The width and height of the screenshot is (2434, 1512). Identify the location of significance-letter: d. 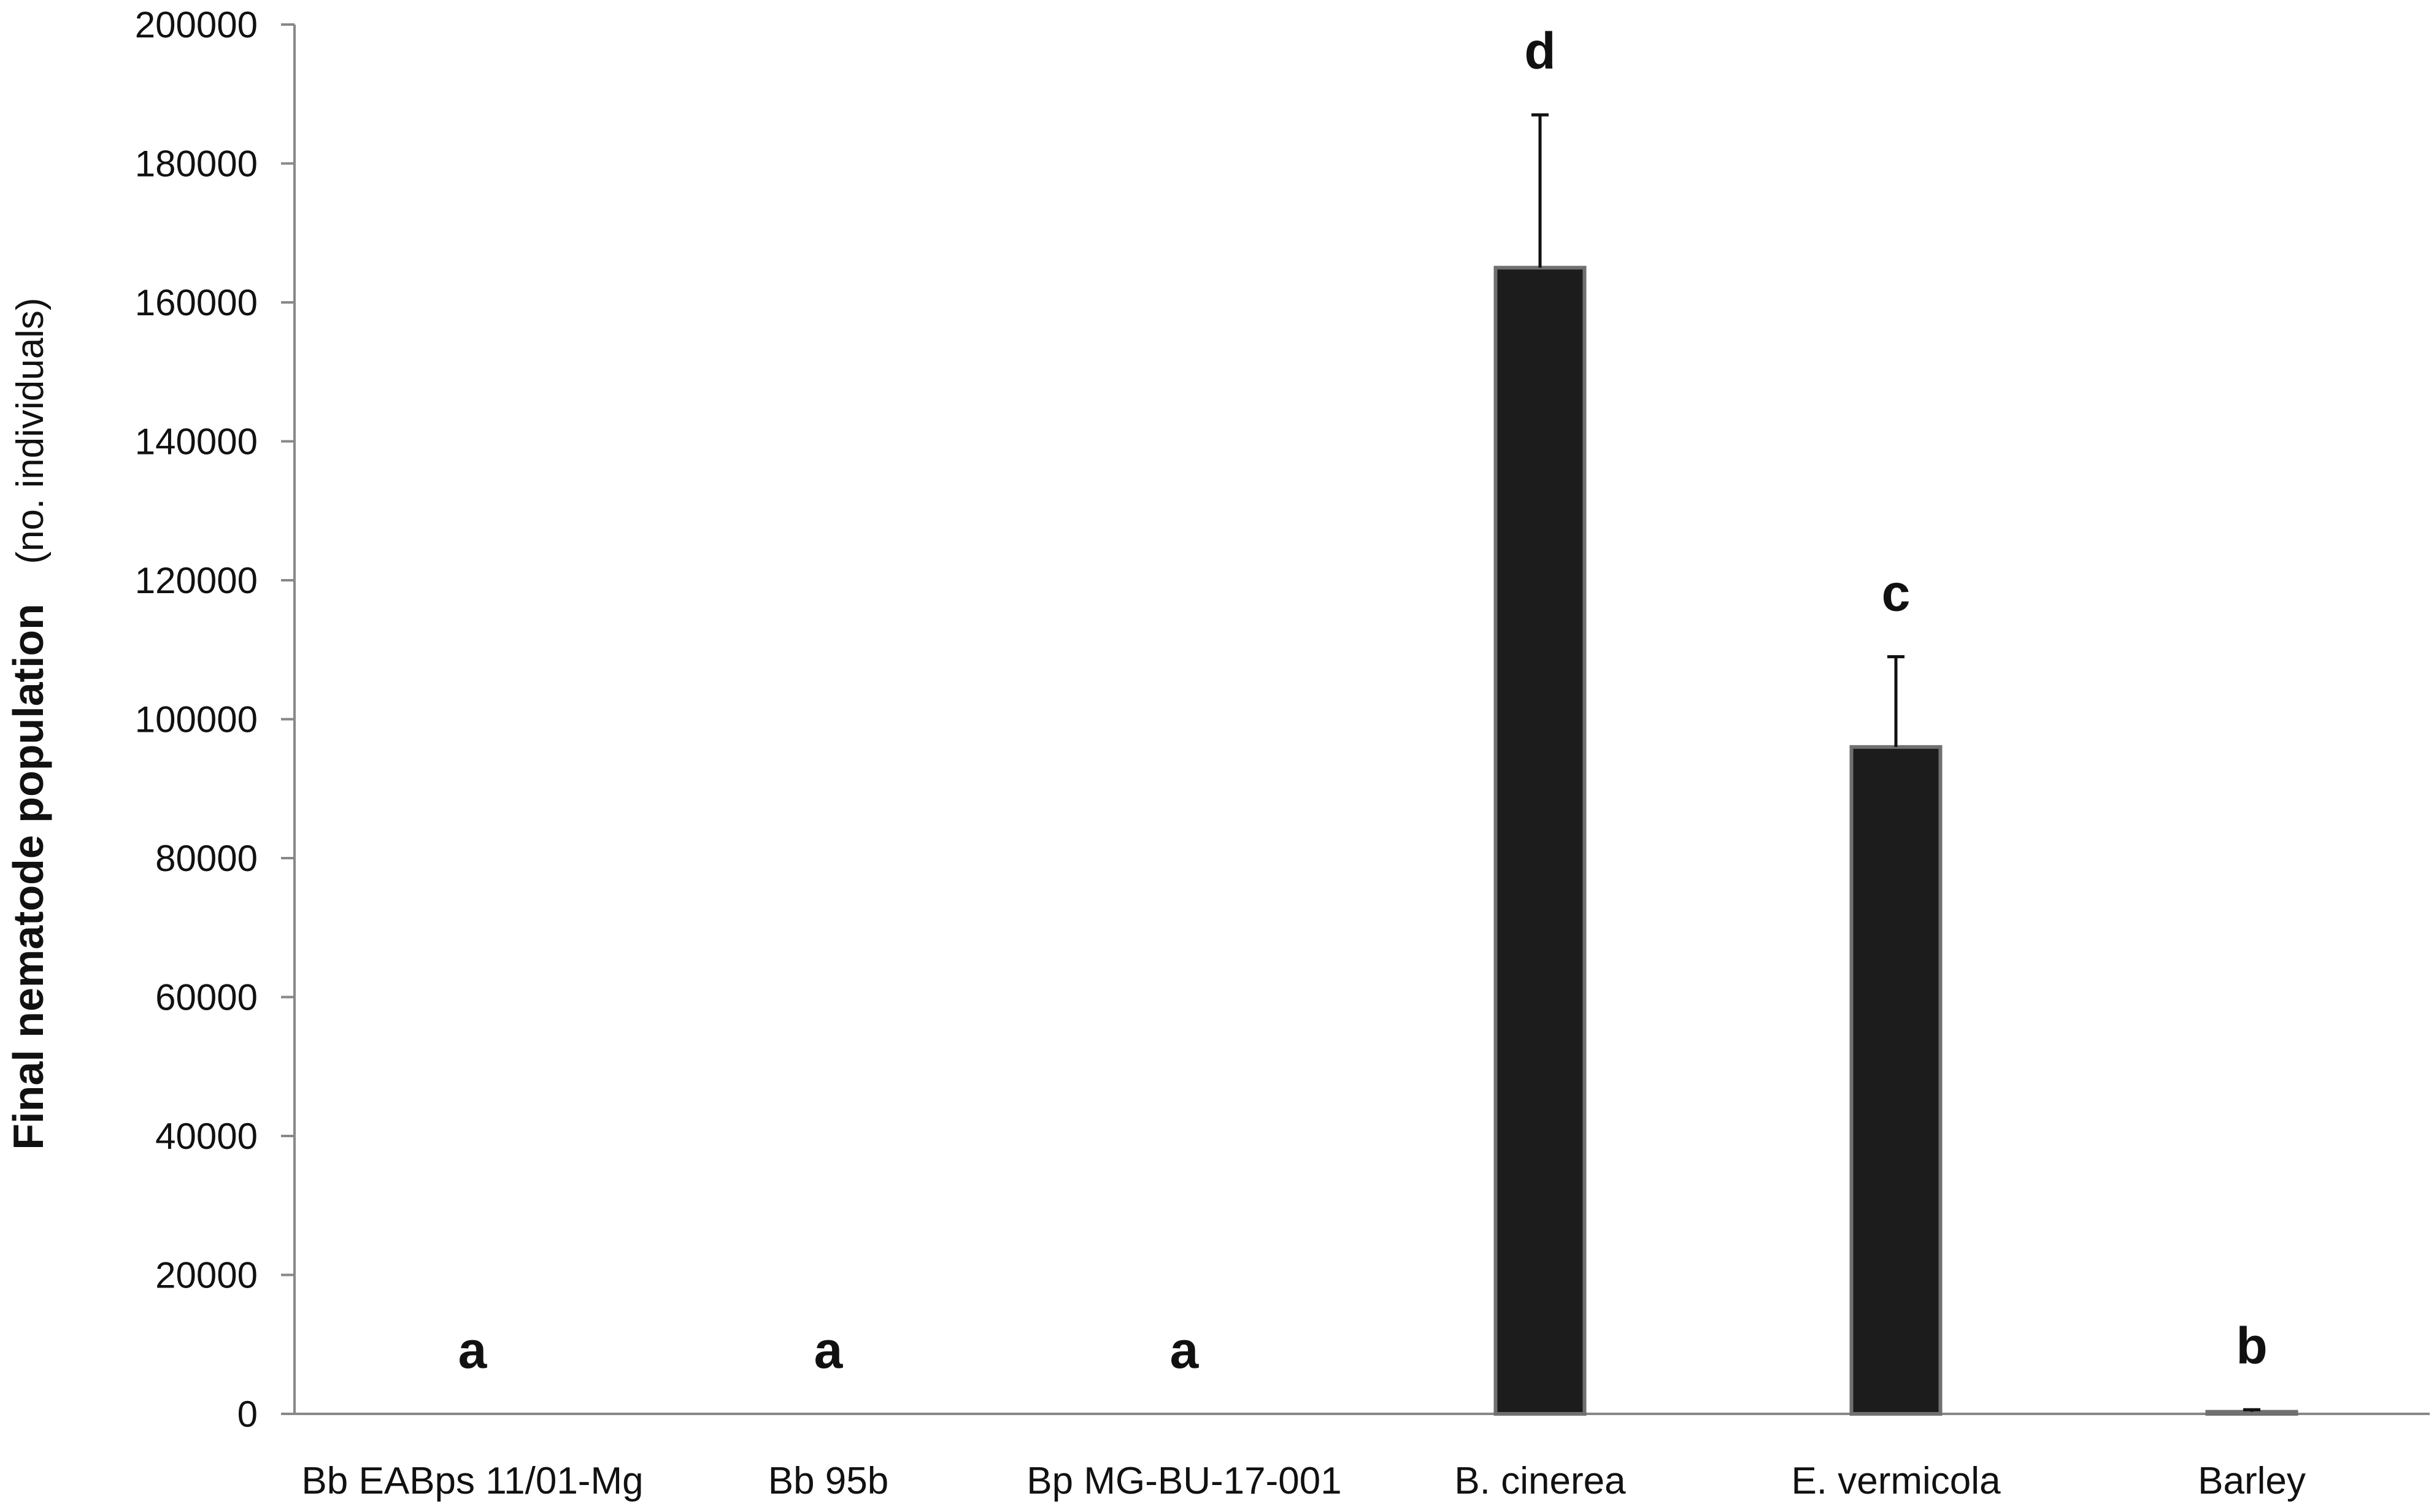
(1540, 51).